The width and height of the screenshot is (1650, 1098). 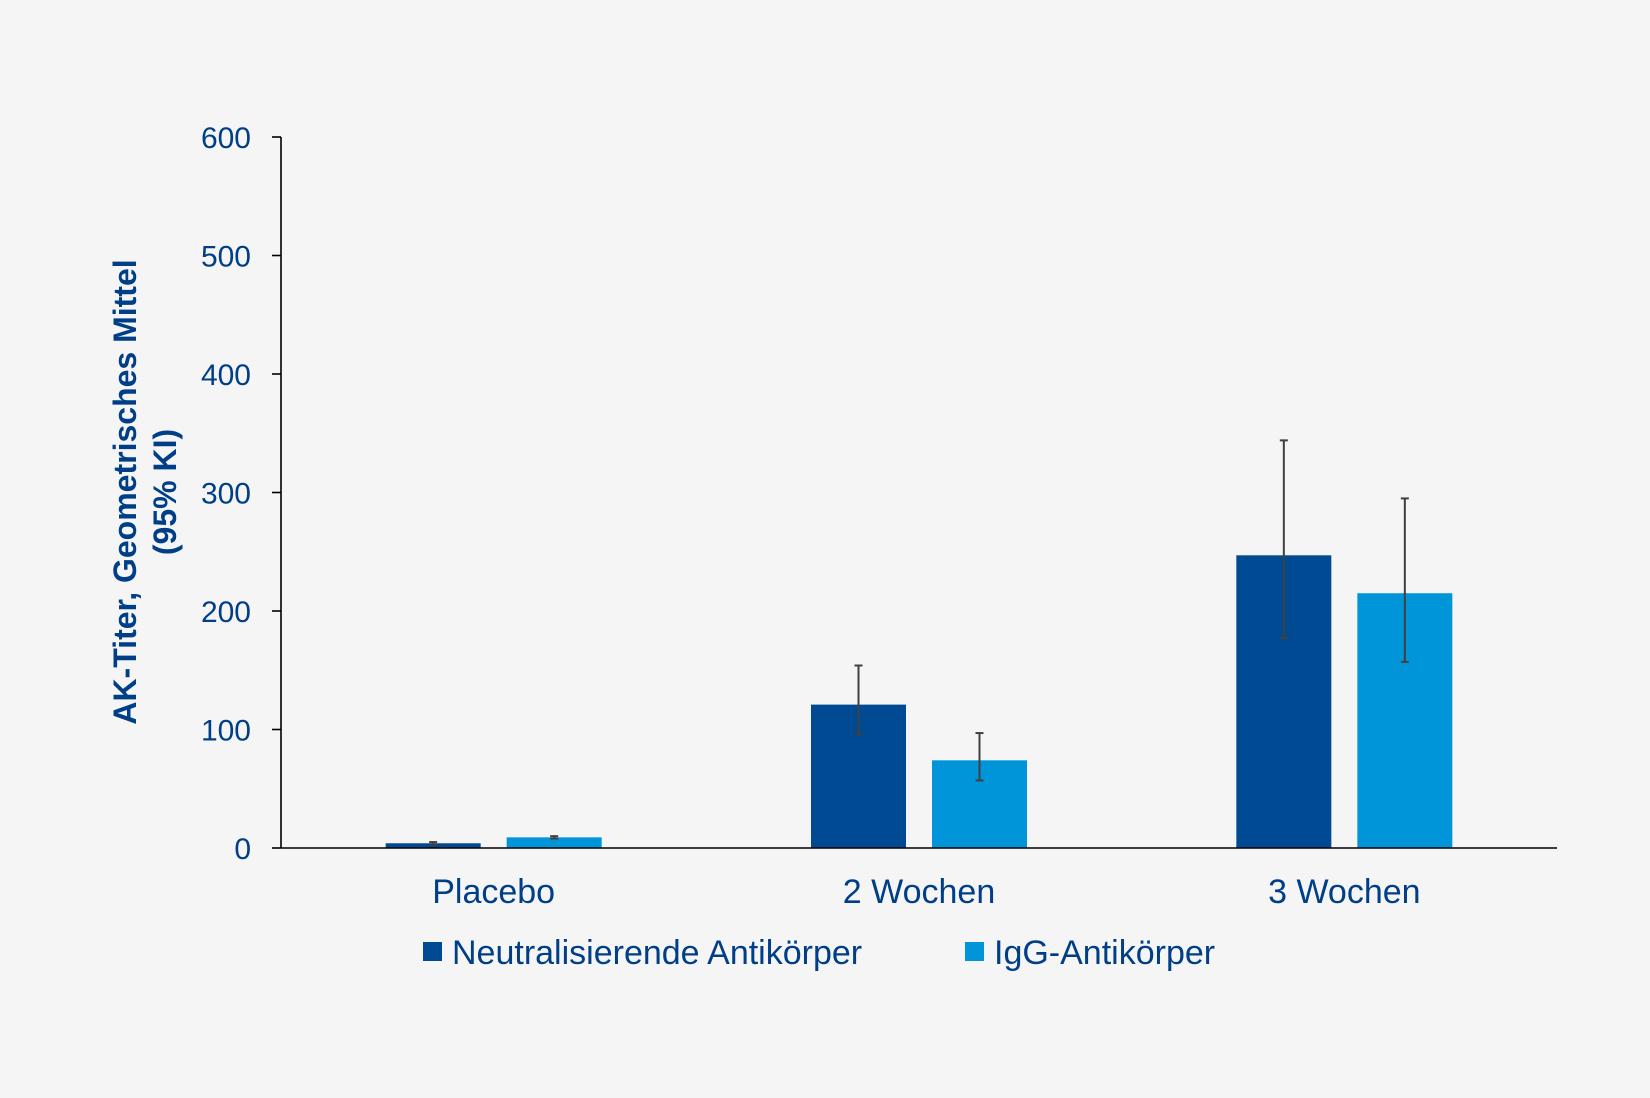 What do you see at coordinates (226, 138) in the screenshot?
I see `y-tick-label: 600` at bounding box center [226, 138].